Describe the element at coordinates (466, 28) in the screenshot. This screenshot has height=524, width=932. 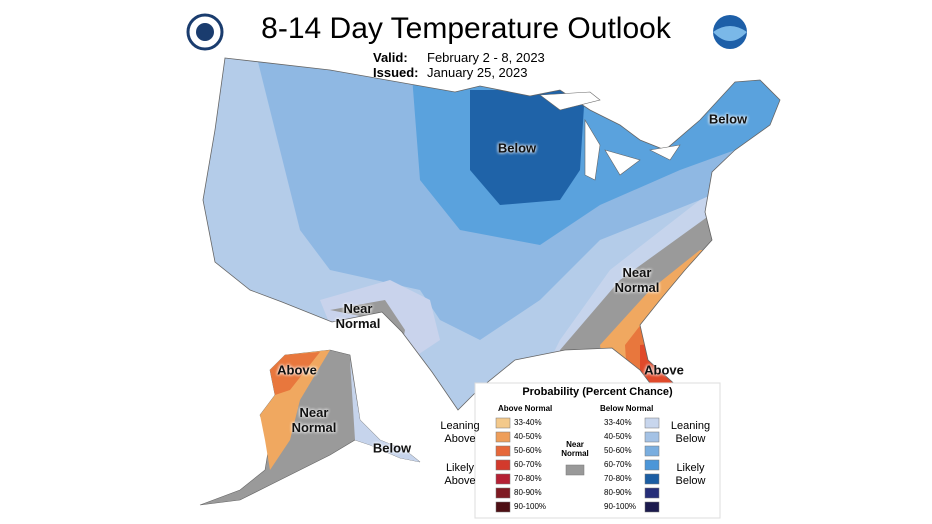
I see `title: 8-14 Day Temperature Outlook` at that location.